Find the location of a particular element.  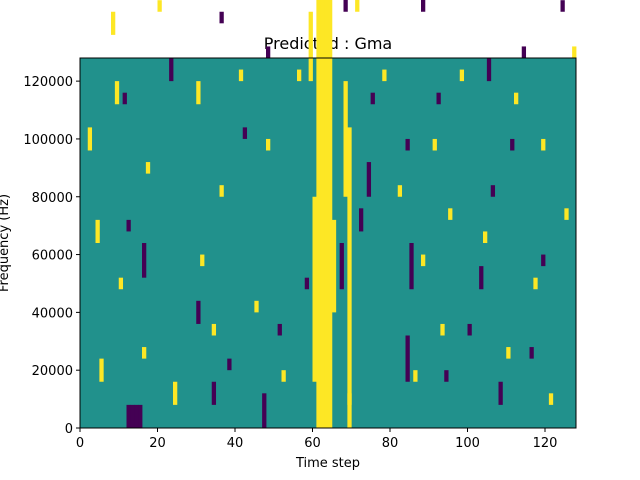

y-tick-label: 20000 is located at coordinates (52, 371).